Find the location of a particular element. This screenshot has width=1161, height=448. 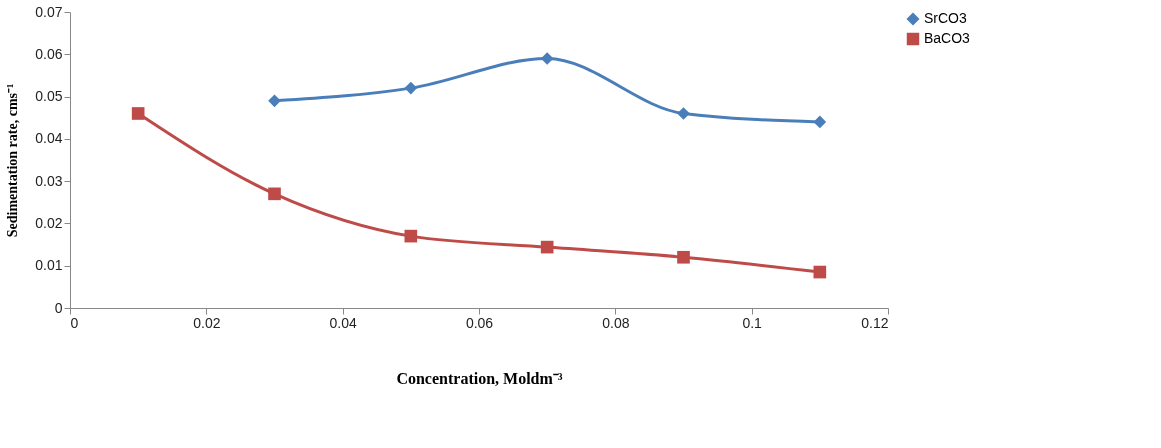

y-tick-label: 0 is located at coordinates (58, 307).